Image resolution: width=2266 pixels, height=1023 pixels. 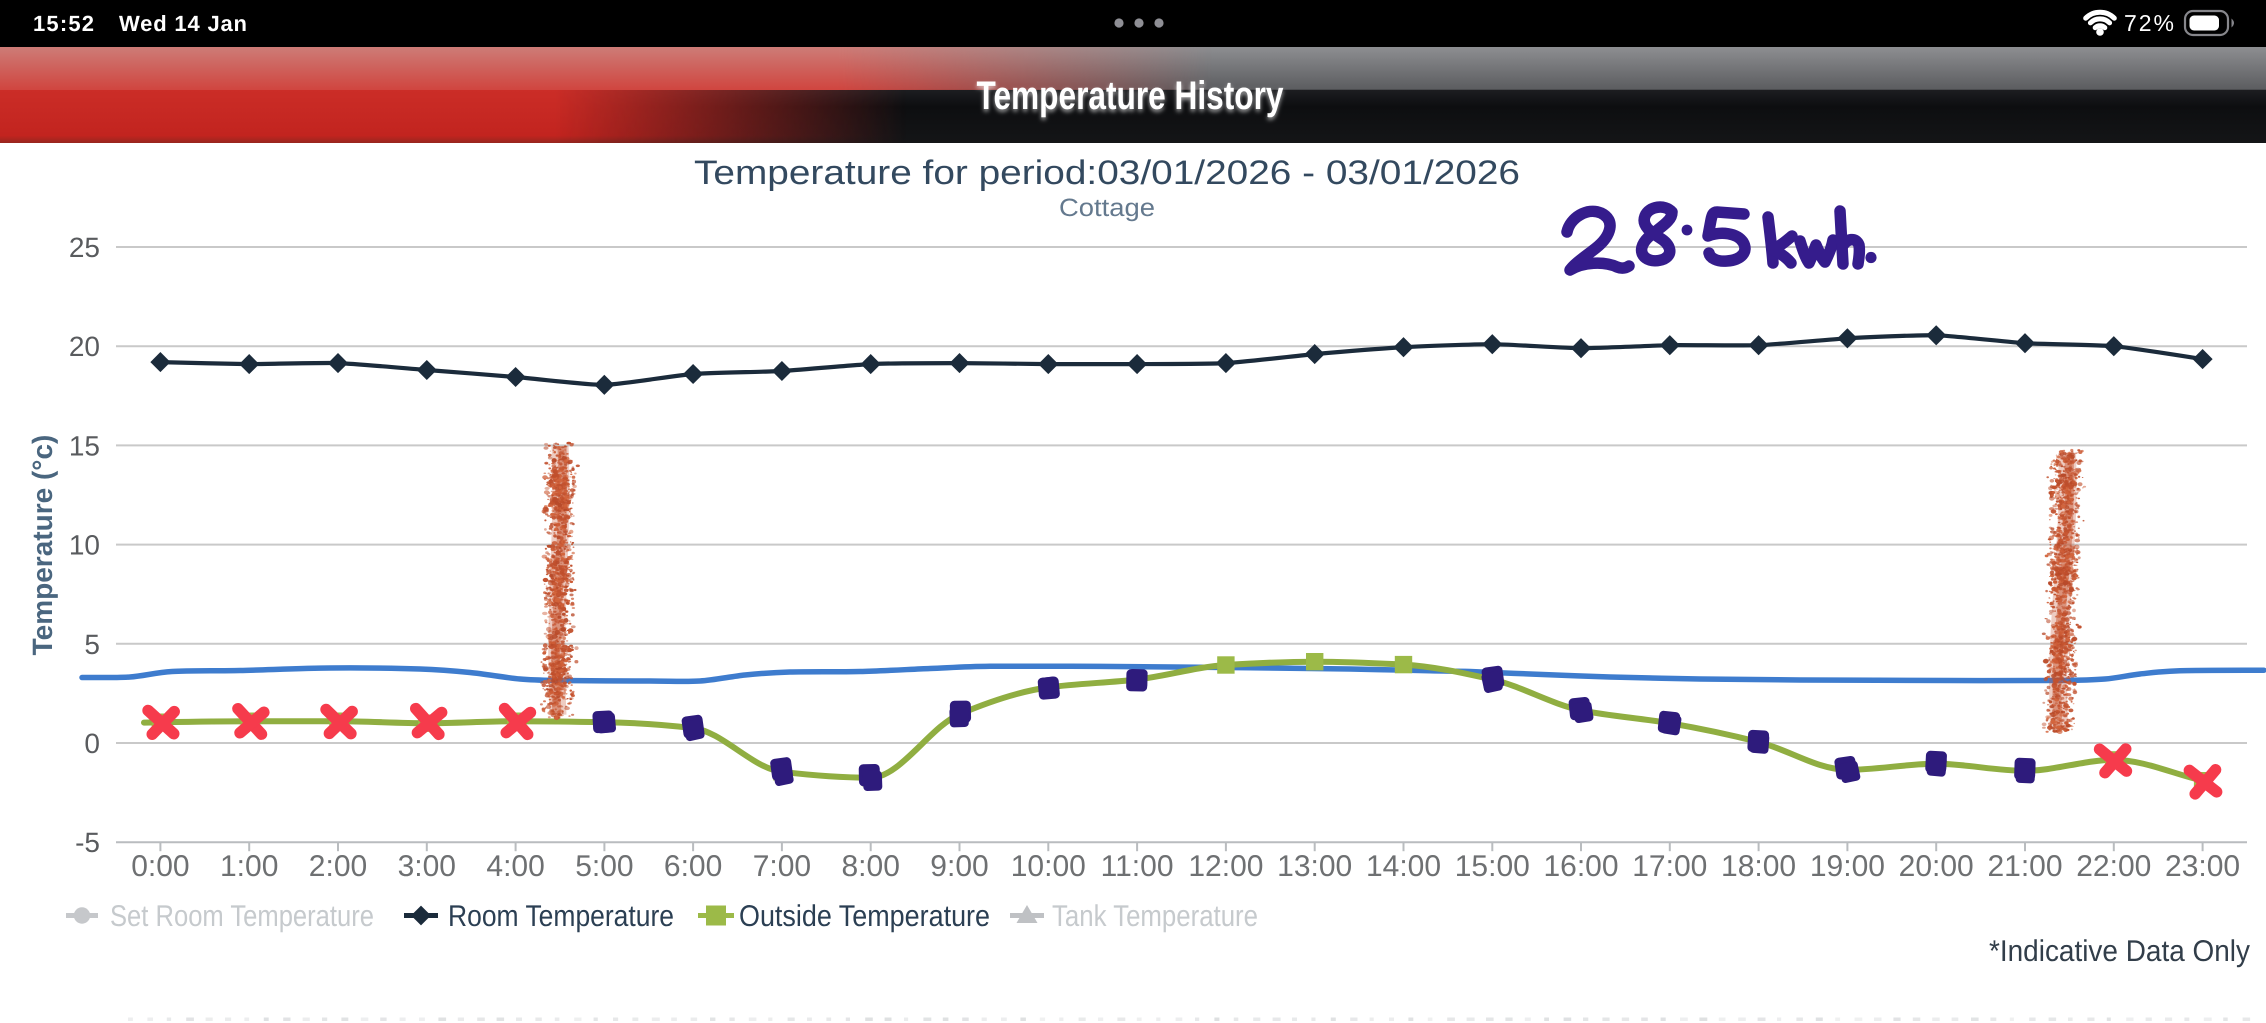 What do you see at coordinates (338, 866) in the screenshot?
I see `svg-text: 2:00` at bounding box center [338, 866].